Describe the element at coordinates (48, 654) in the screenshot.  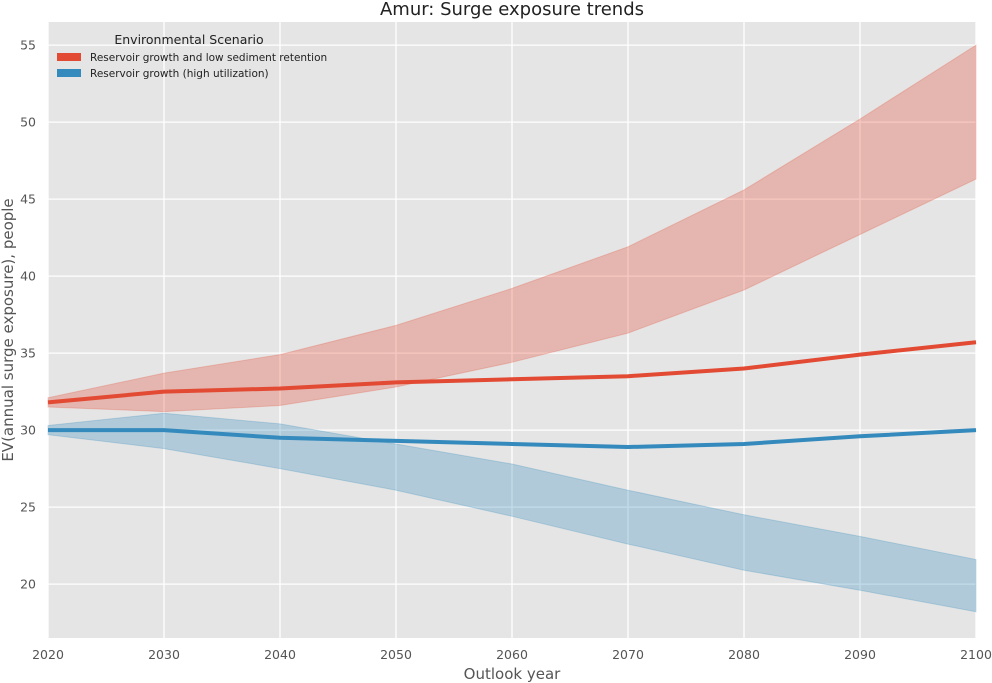
I see `x-tick-label: 2020` at that location.